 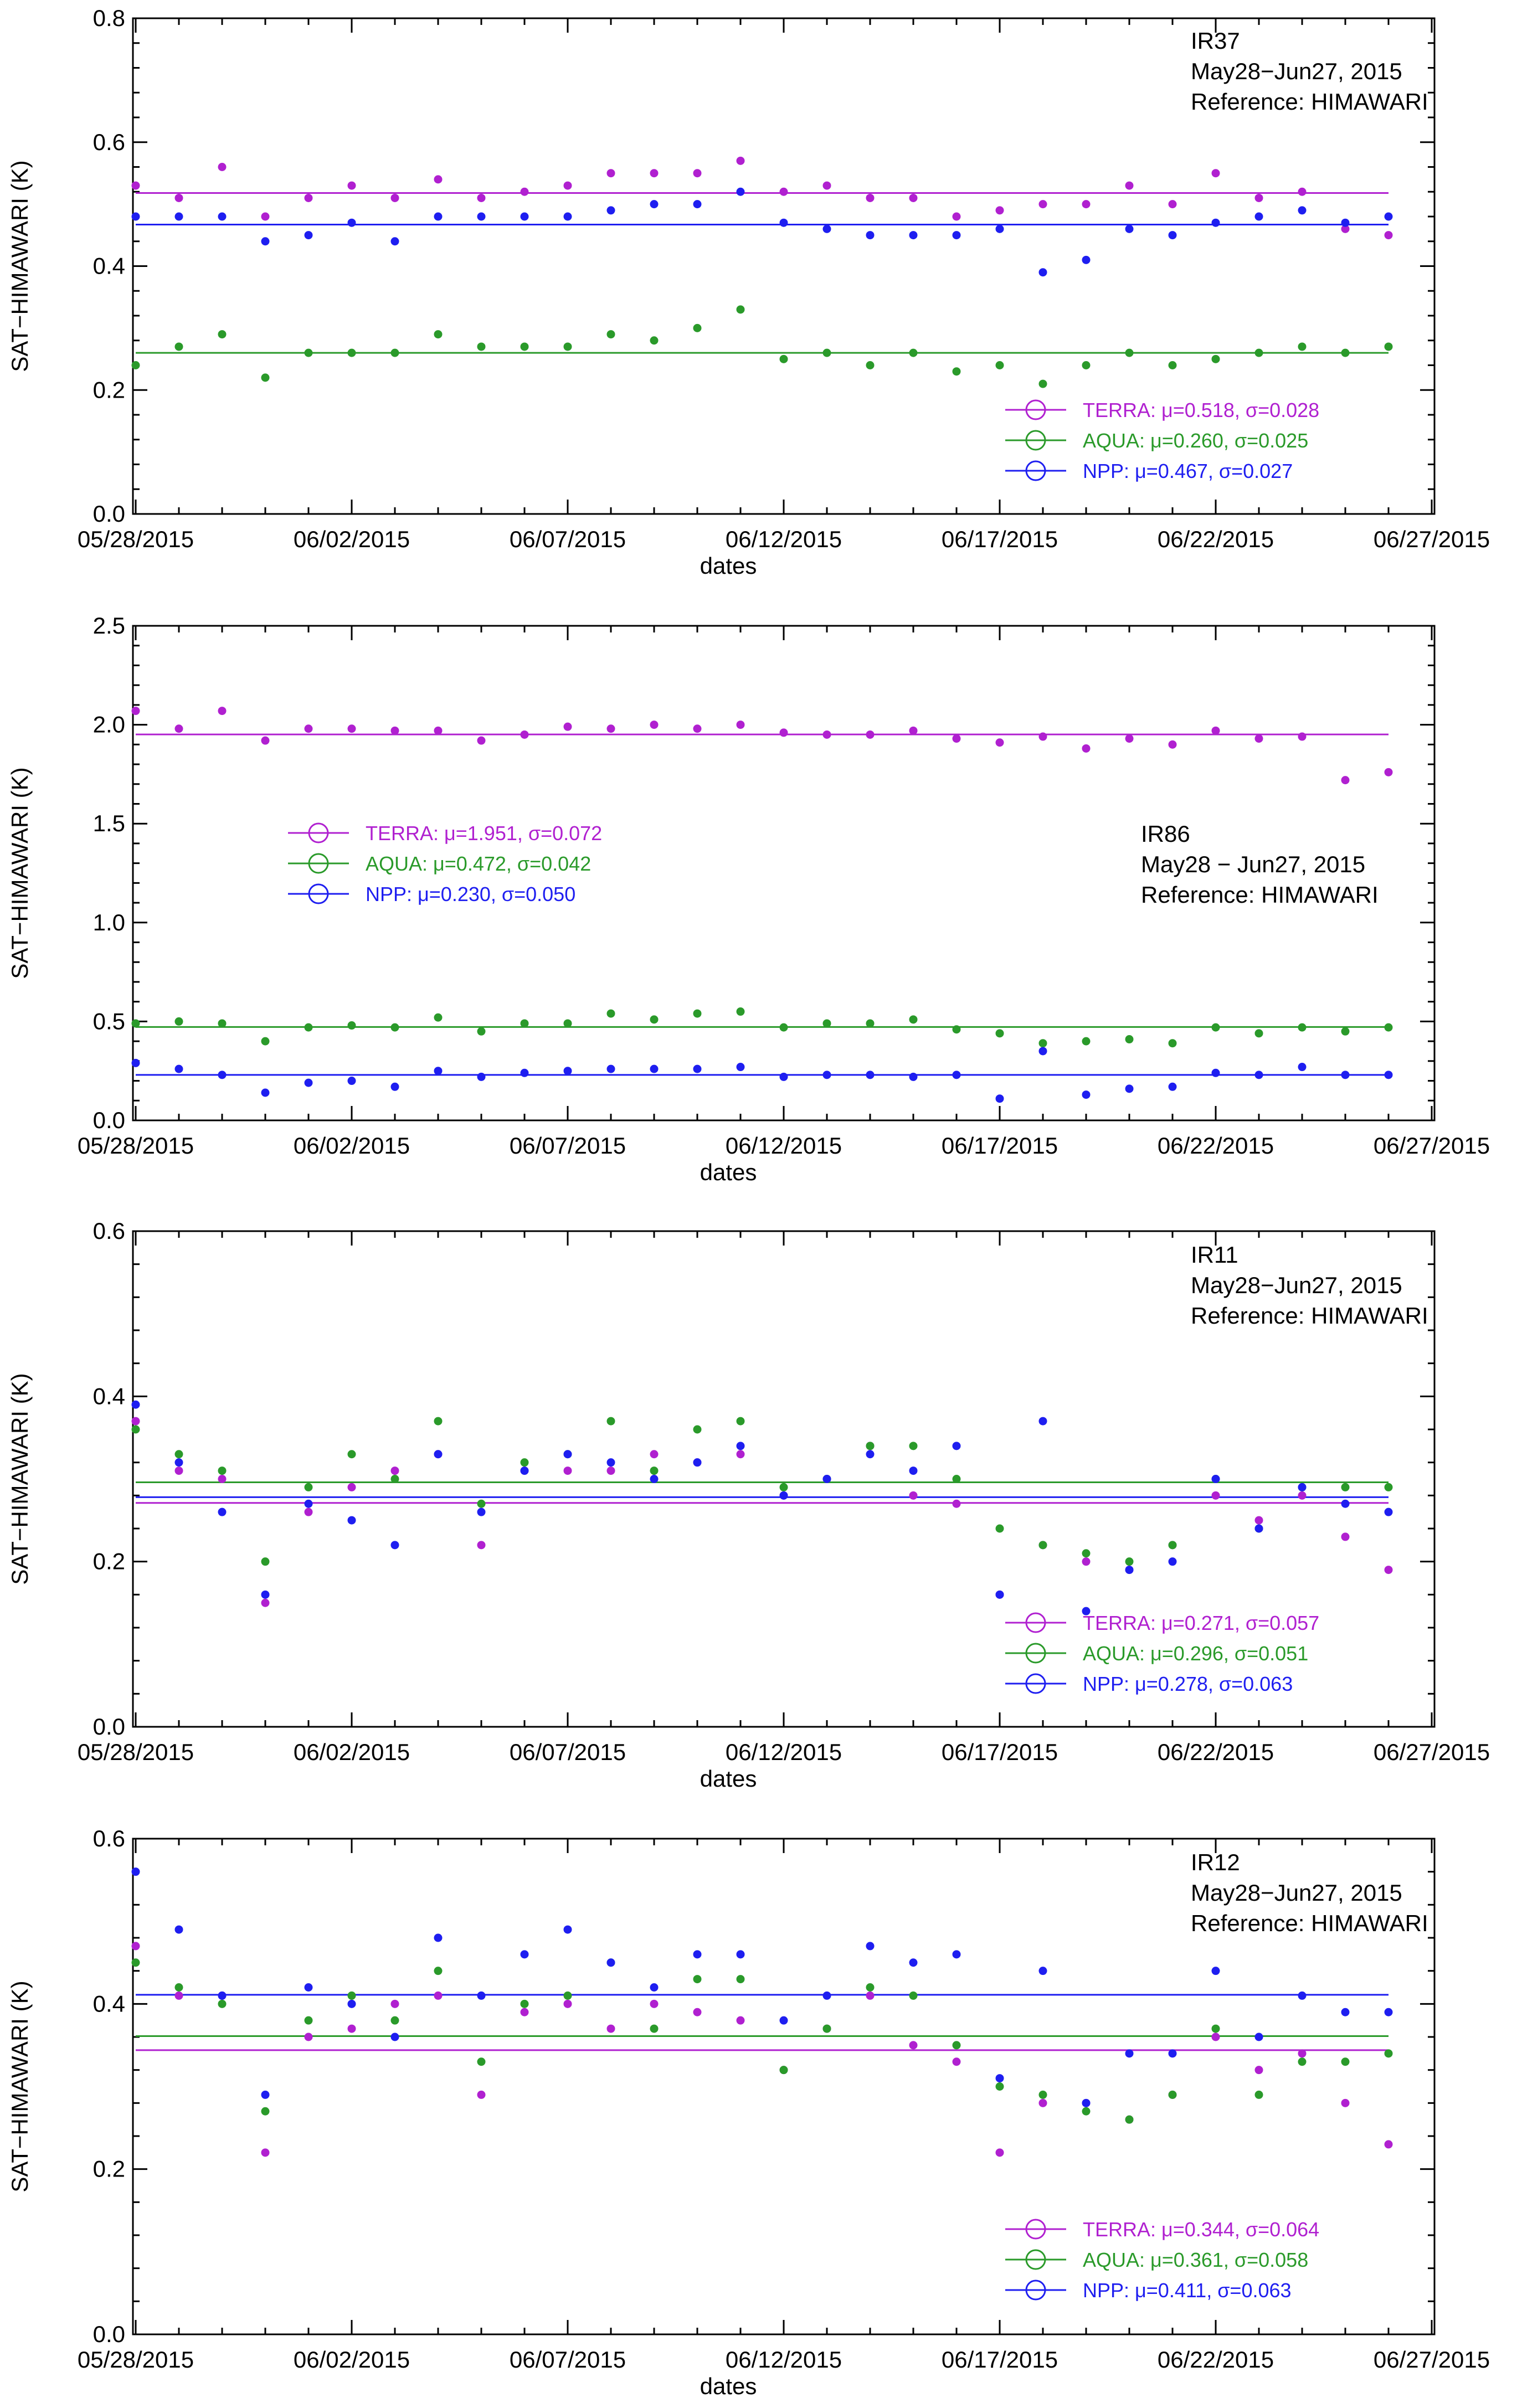 I want to click on x-tick-label: 06/22/2015, so click(x=1216, y=1146).